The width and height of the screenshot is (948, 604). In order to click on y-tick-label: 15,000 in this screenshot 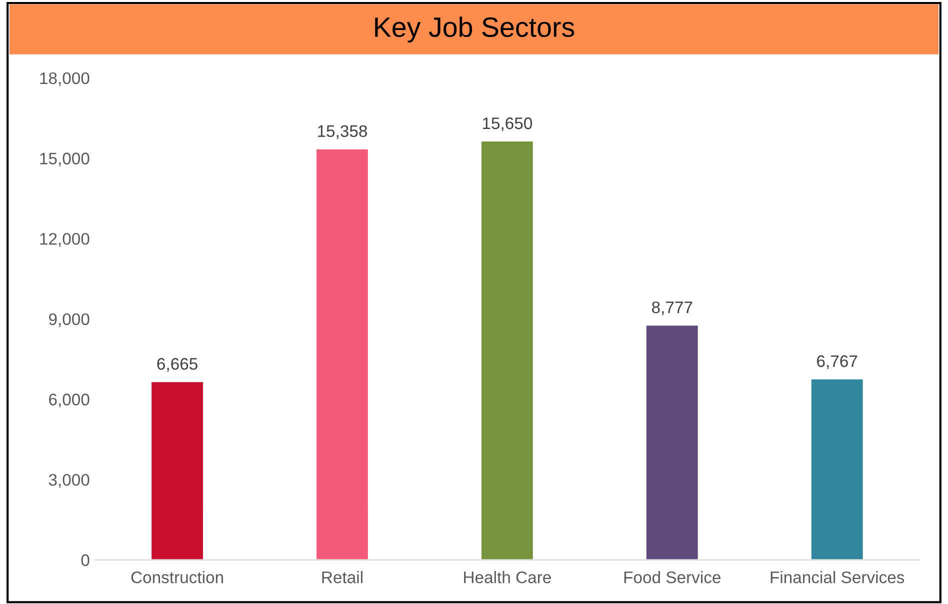, I will do `click(65, 159)`.